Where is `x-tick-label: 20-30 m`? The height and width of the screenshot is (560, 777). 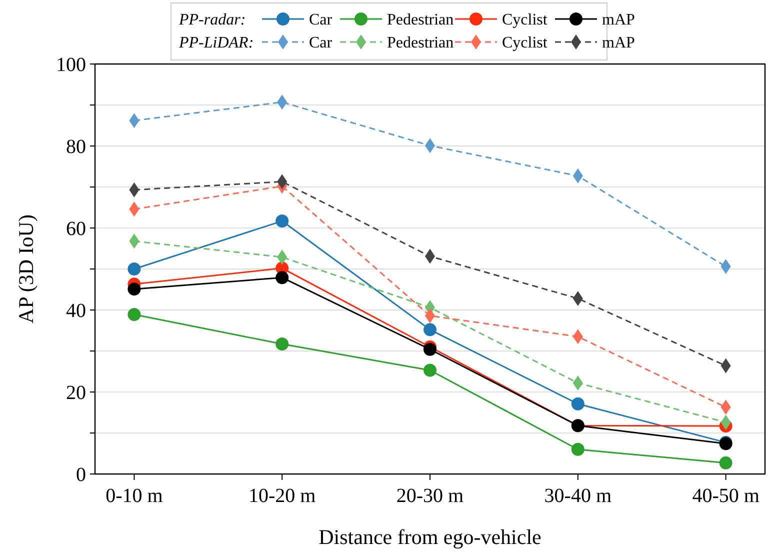 x-tick-label: 20-30 m is located at coordinates (430, 496).